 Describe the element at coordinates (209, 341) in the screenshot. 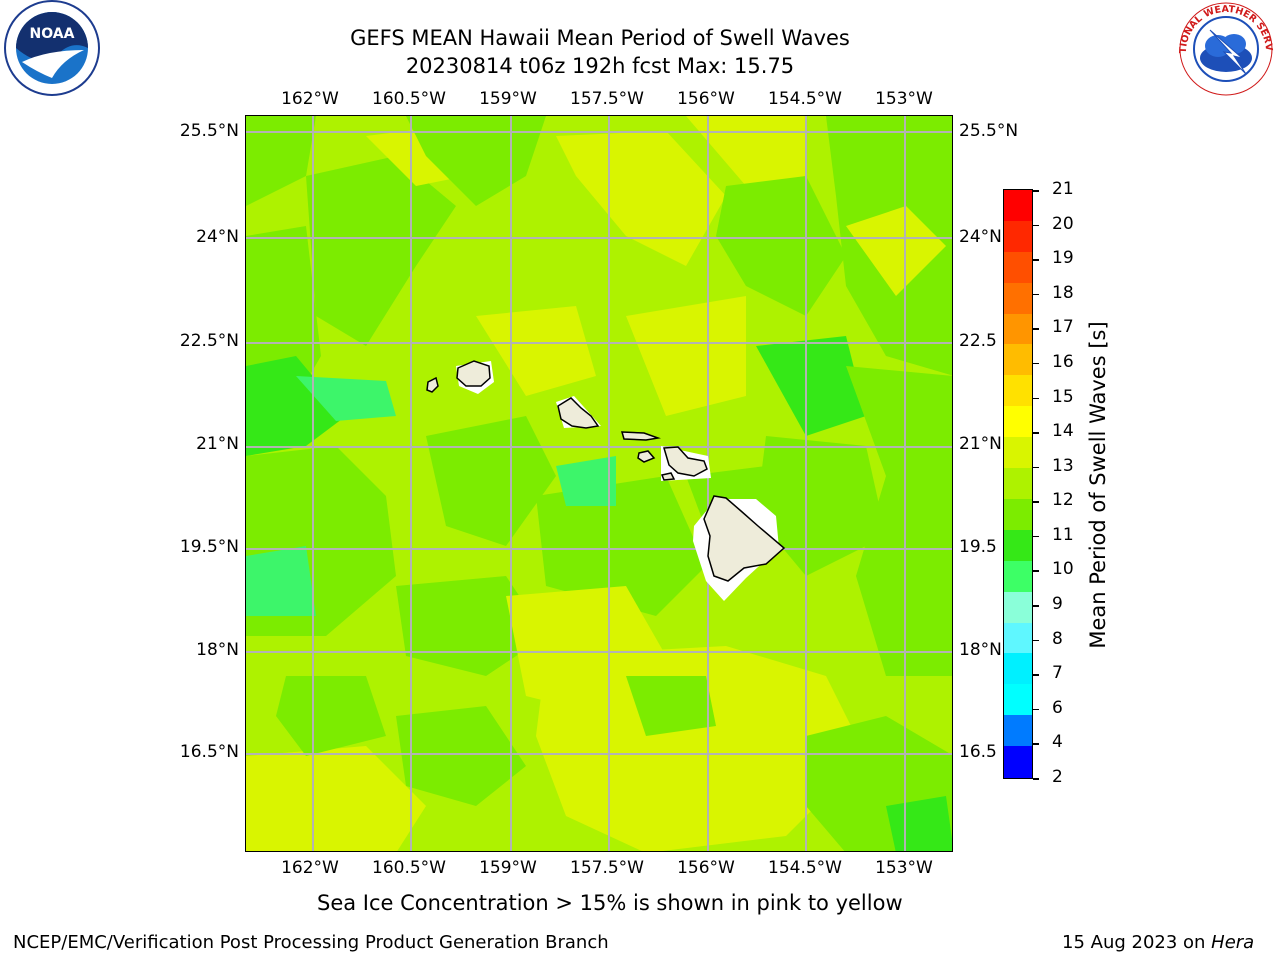

I see `lat-label-left: 22.5°N` at that location.